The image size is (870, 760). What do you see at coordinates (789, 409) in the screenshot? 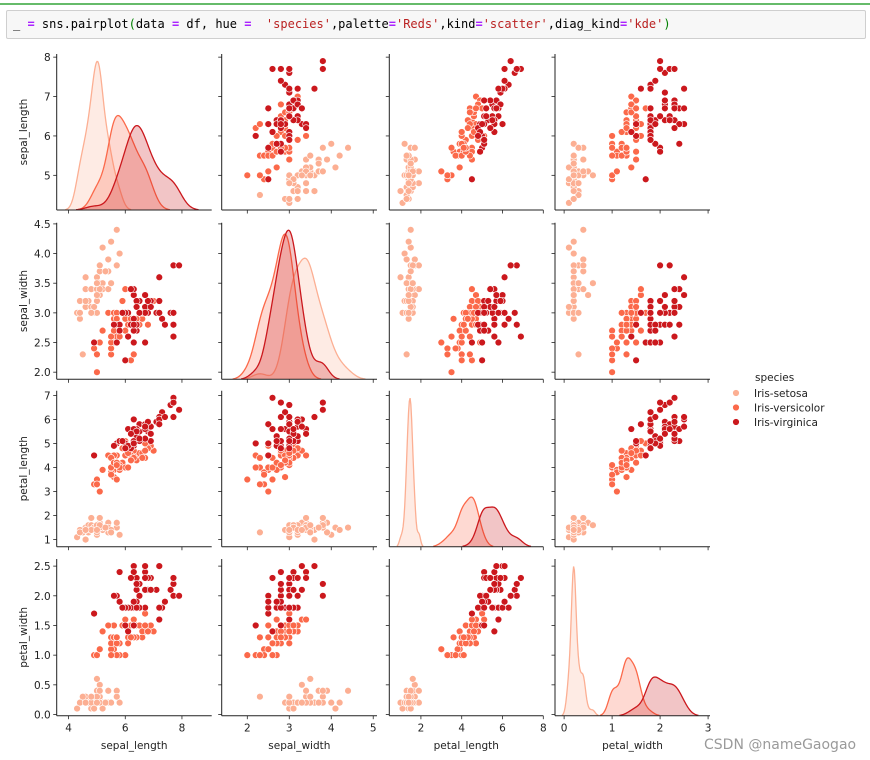
I see `legend-entry: Iris-versicolor` at bounding box center [789, 409].